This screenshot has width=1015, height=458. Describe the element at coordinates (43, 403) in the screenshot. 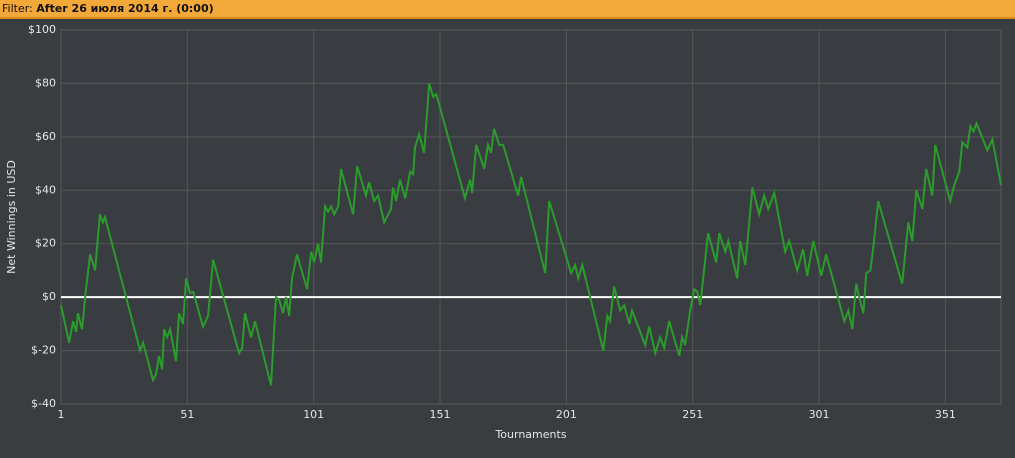

I see `y-tick-label: $-40` at that location.